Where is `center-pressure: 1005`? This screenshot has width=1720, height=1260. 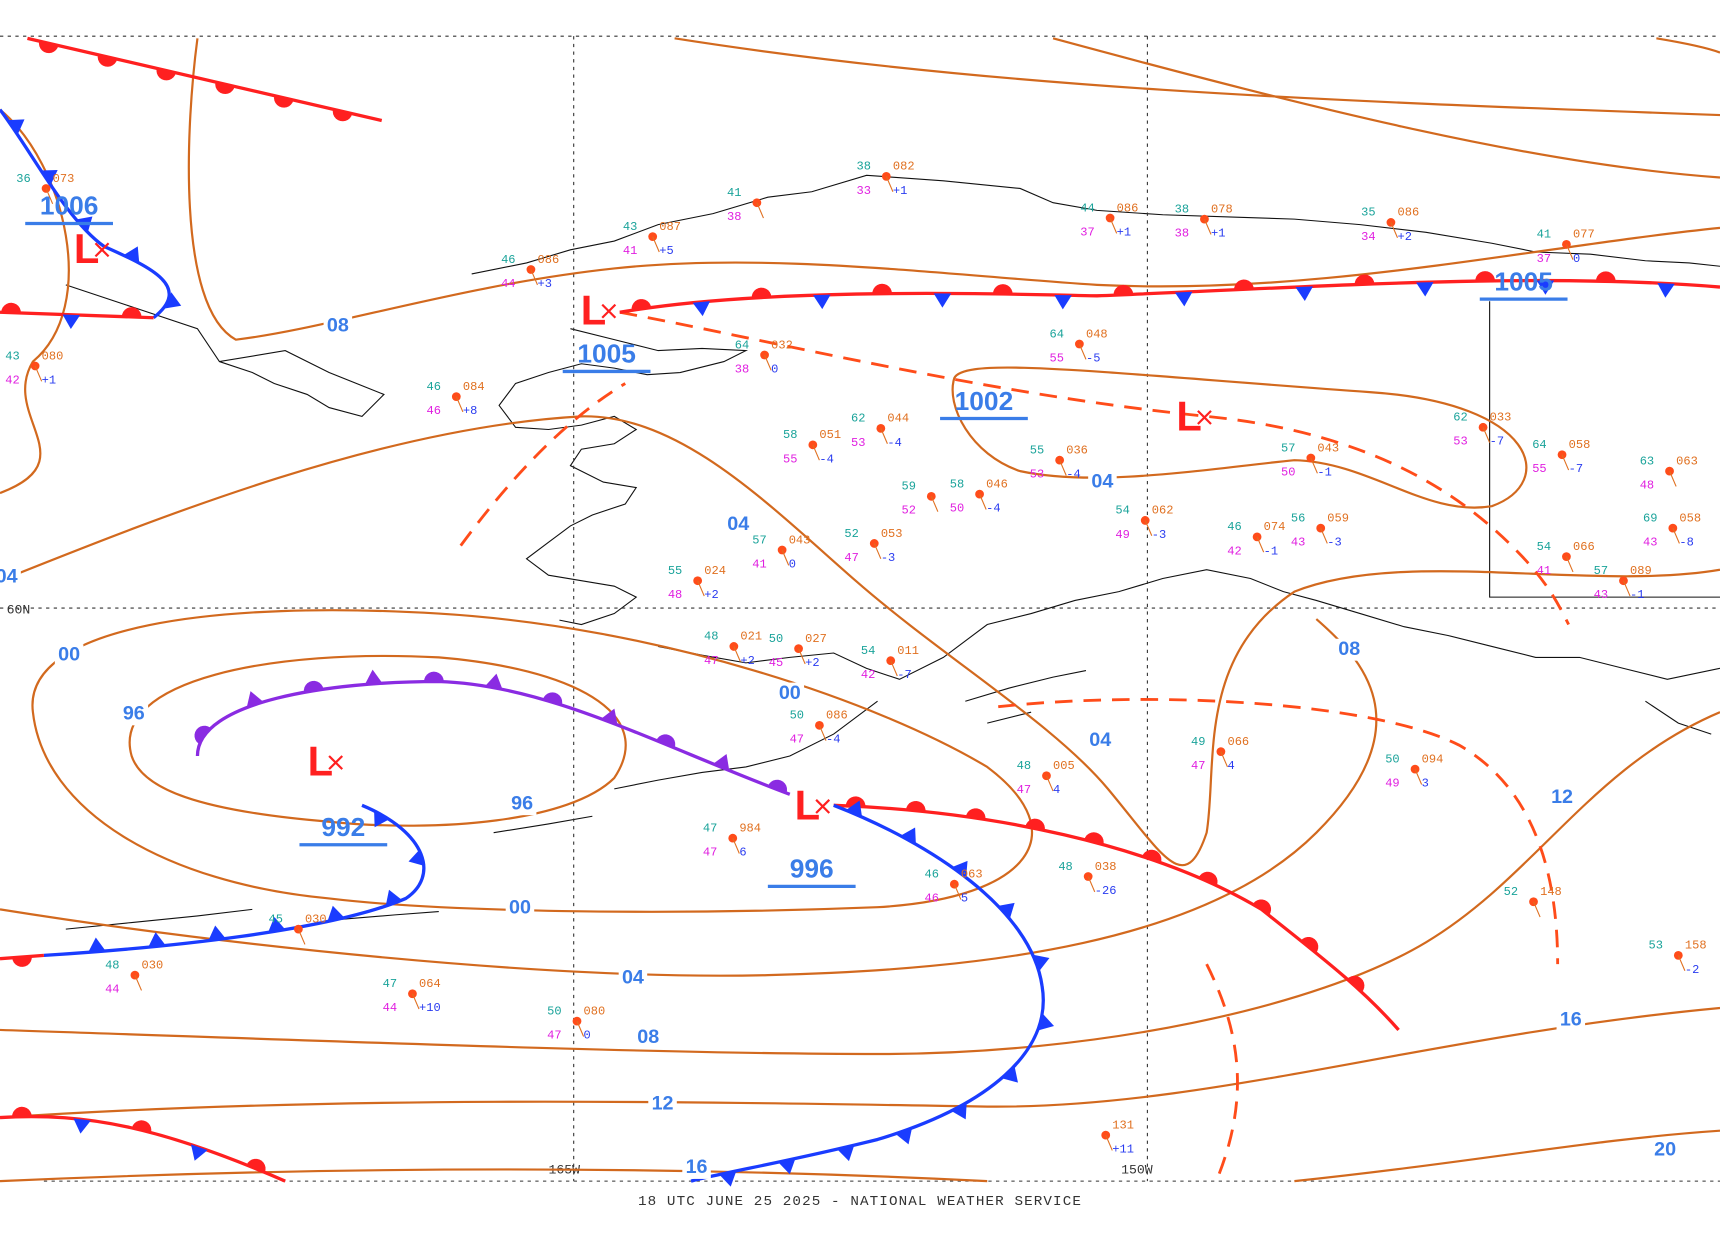
center-pressure: 1005 is located at coordinates (1523, 281).